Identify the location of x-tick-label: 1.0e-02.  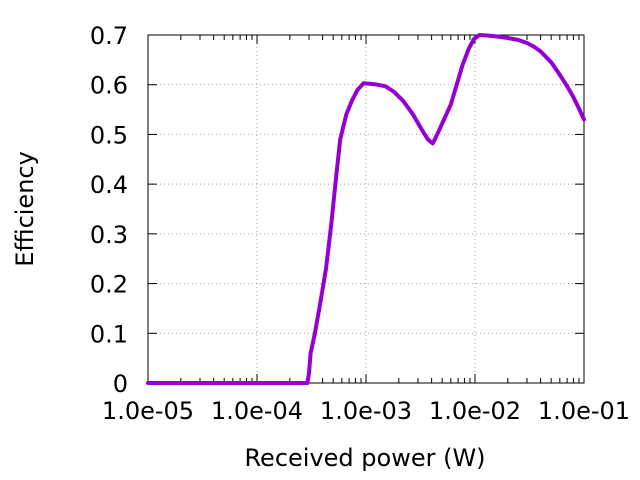
(475, 411).